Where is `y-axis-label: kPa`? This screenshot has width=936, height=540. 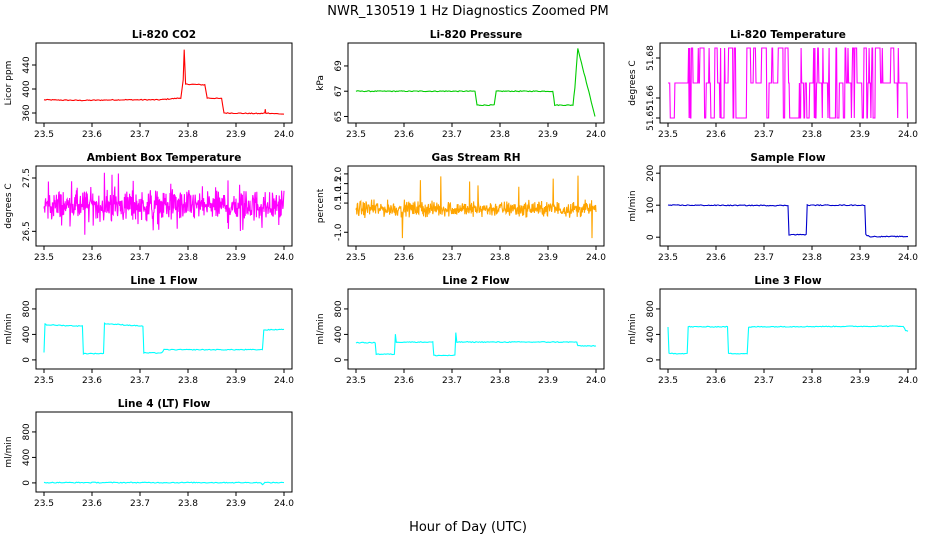 y-axis-label: kPa is located at coordinates (321, 83).